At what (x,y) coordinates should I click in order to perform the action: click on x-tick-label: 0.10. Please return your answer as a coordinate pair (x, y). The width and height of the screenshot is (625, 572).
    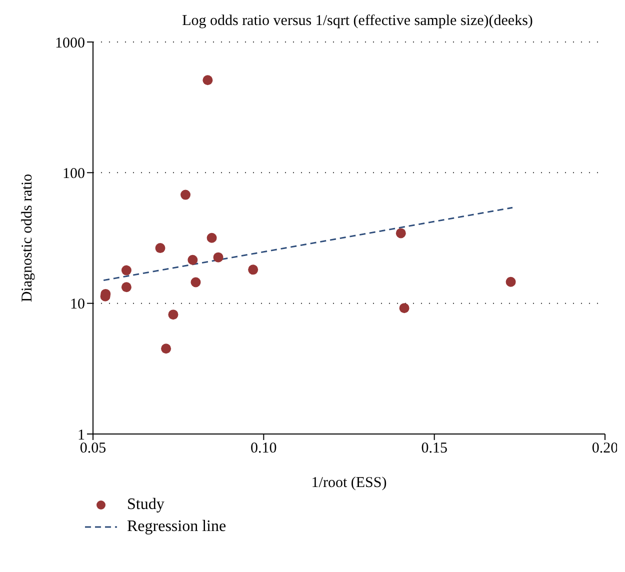
    Looking at the image, I should click on (263, 448).